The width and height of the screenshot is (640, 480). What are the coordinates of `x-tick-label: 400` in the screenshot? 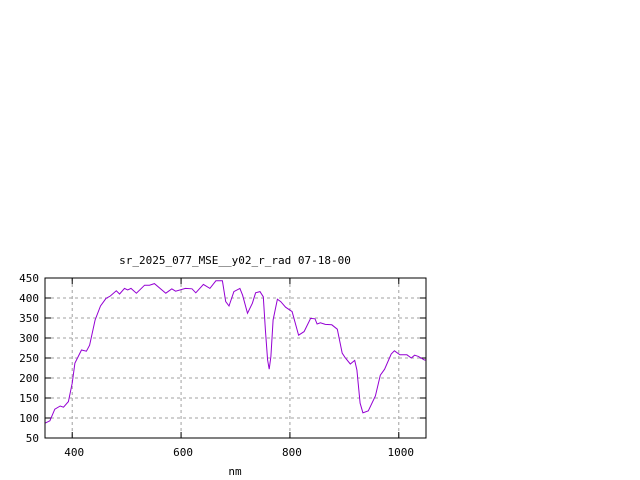 It's located at (74, 452).